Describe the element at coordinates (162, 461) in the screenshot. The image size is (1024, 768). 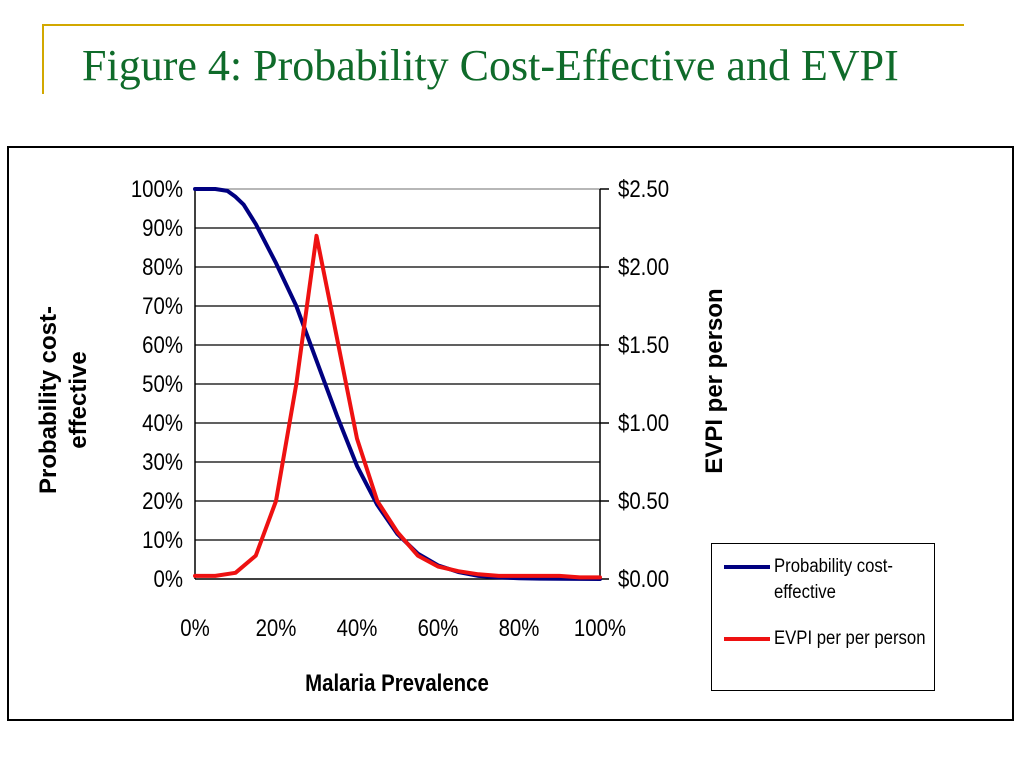
I see `y-tick-label-left: 30%` at that location.